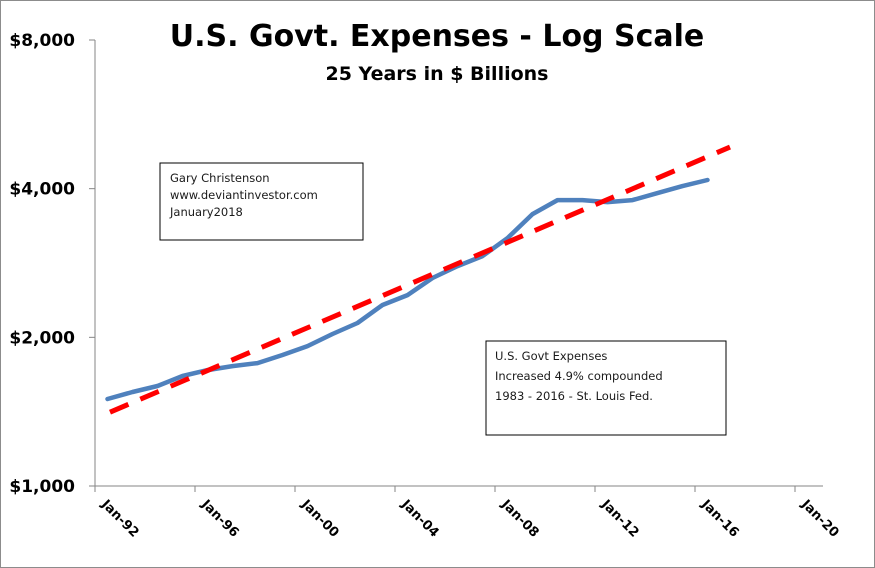  What do you see at coordinates (52, 264) in the screenshot?
I see `y-ticks: $1,000 $2,000 $4,000 $8,000` at bounding box center [52, 264].